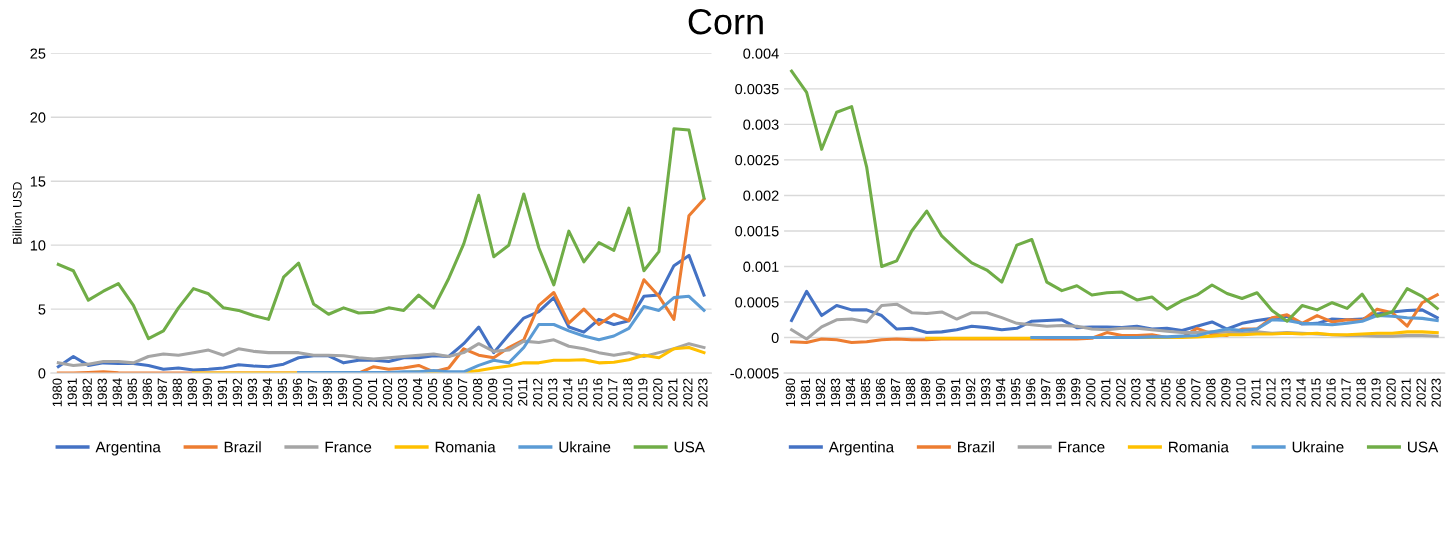  I want to click on y-tick-label: 0.0005, so click(757, 302).